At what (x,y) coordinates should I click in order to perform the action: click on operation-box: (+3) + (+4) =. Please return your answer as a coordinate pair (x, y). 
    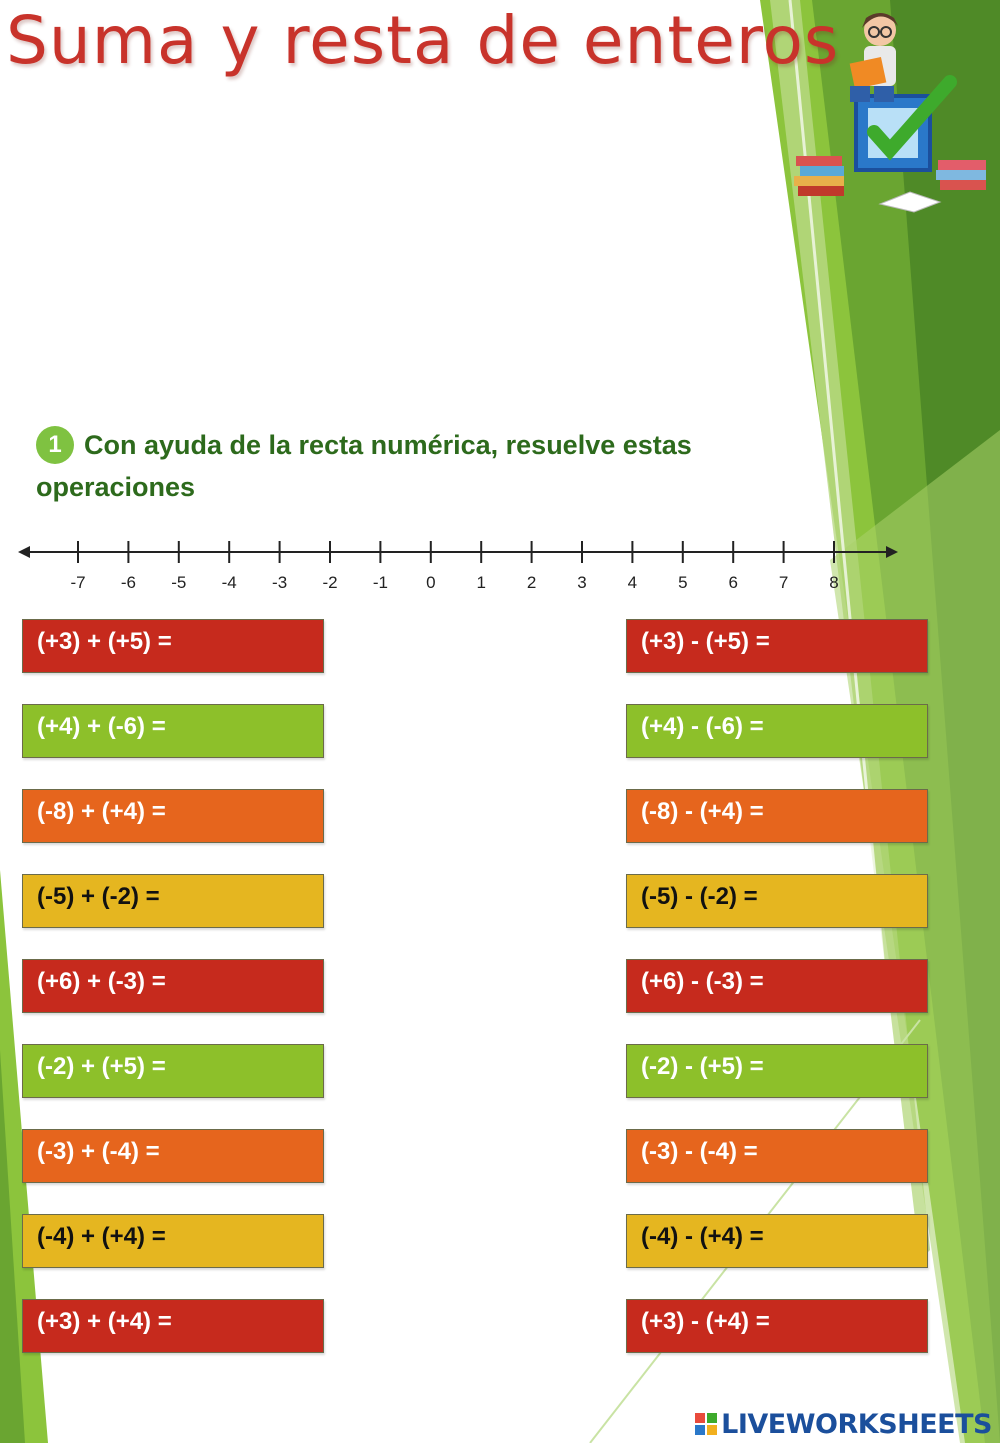
    Looking at the image, I should click on (173, 1326).